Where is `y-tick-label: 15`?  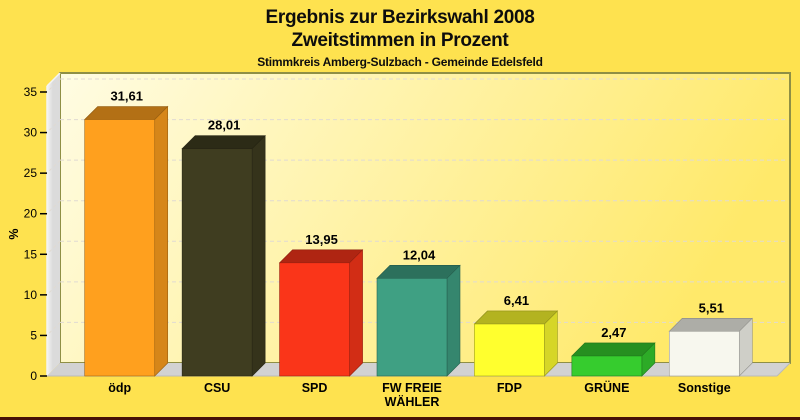
y-tick-label: 15 is located at coordinates (31, 254).